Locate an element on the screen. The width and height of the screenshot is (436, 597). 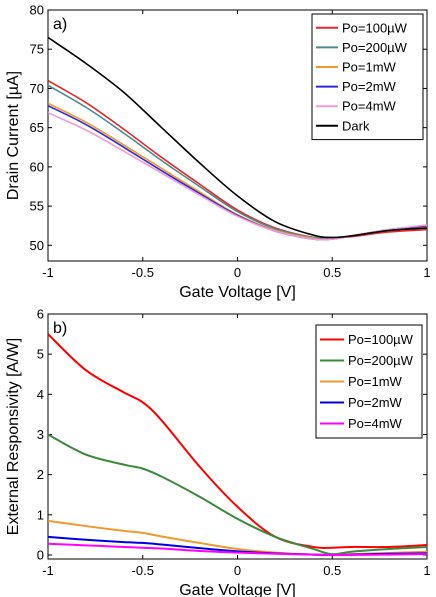
y-tick-label: 70 is located at coordinates (37, 88).